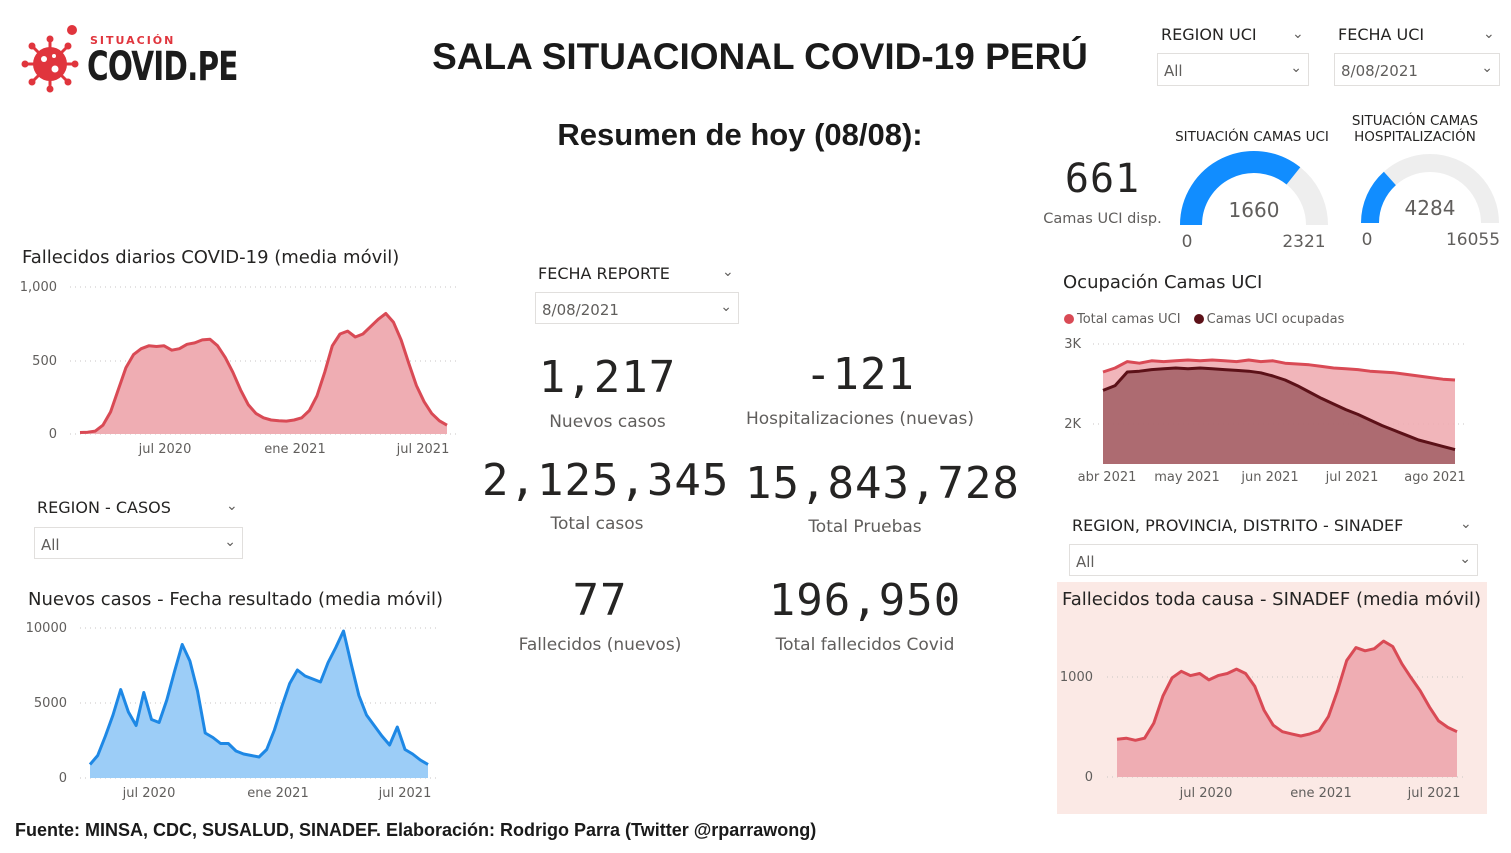  Describe the element at coordinates (760, 56) in the screenshot. I see `page-title: SALA SITUACIONAL COVID-19 PERÚ` at that location.